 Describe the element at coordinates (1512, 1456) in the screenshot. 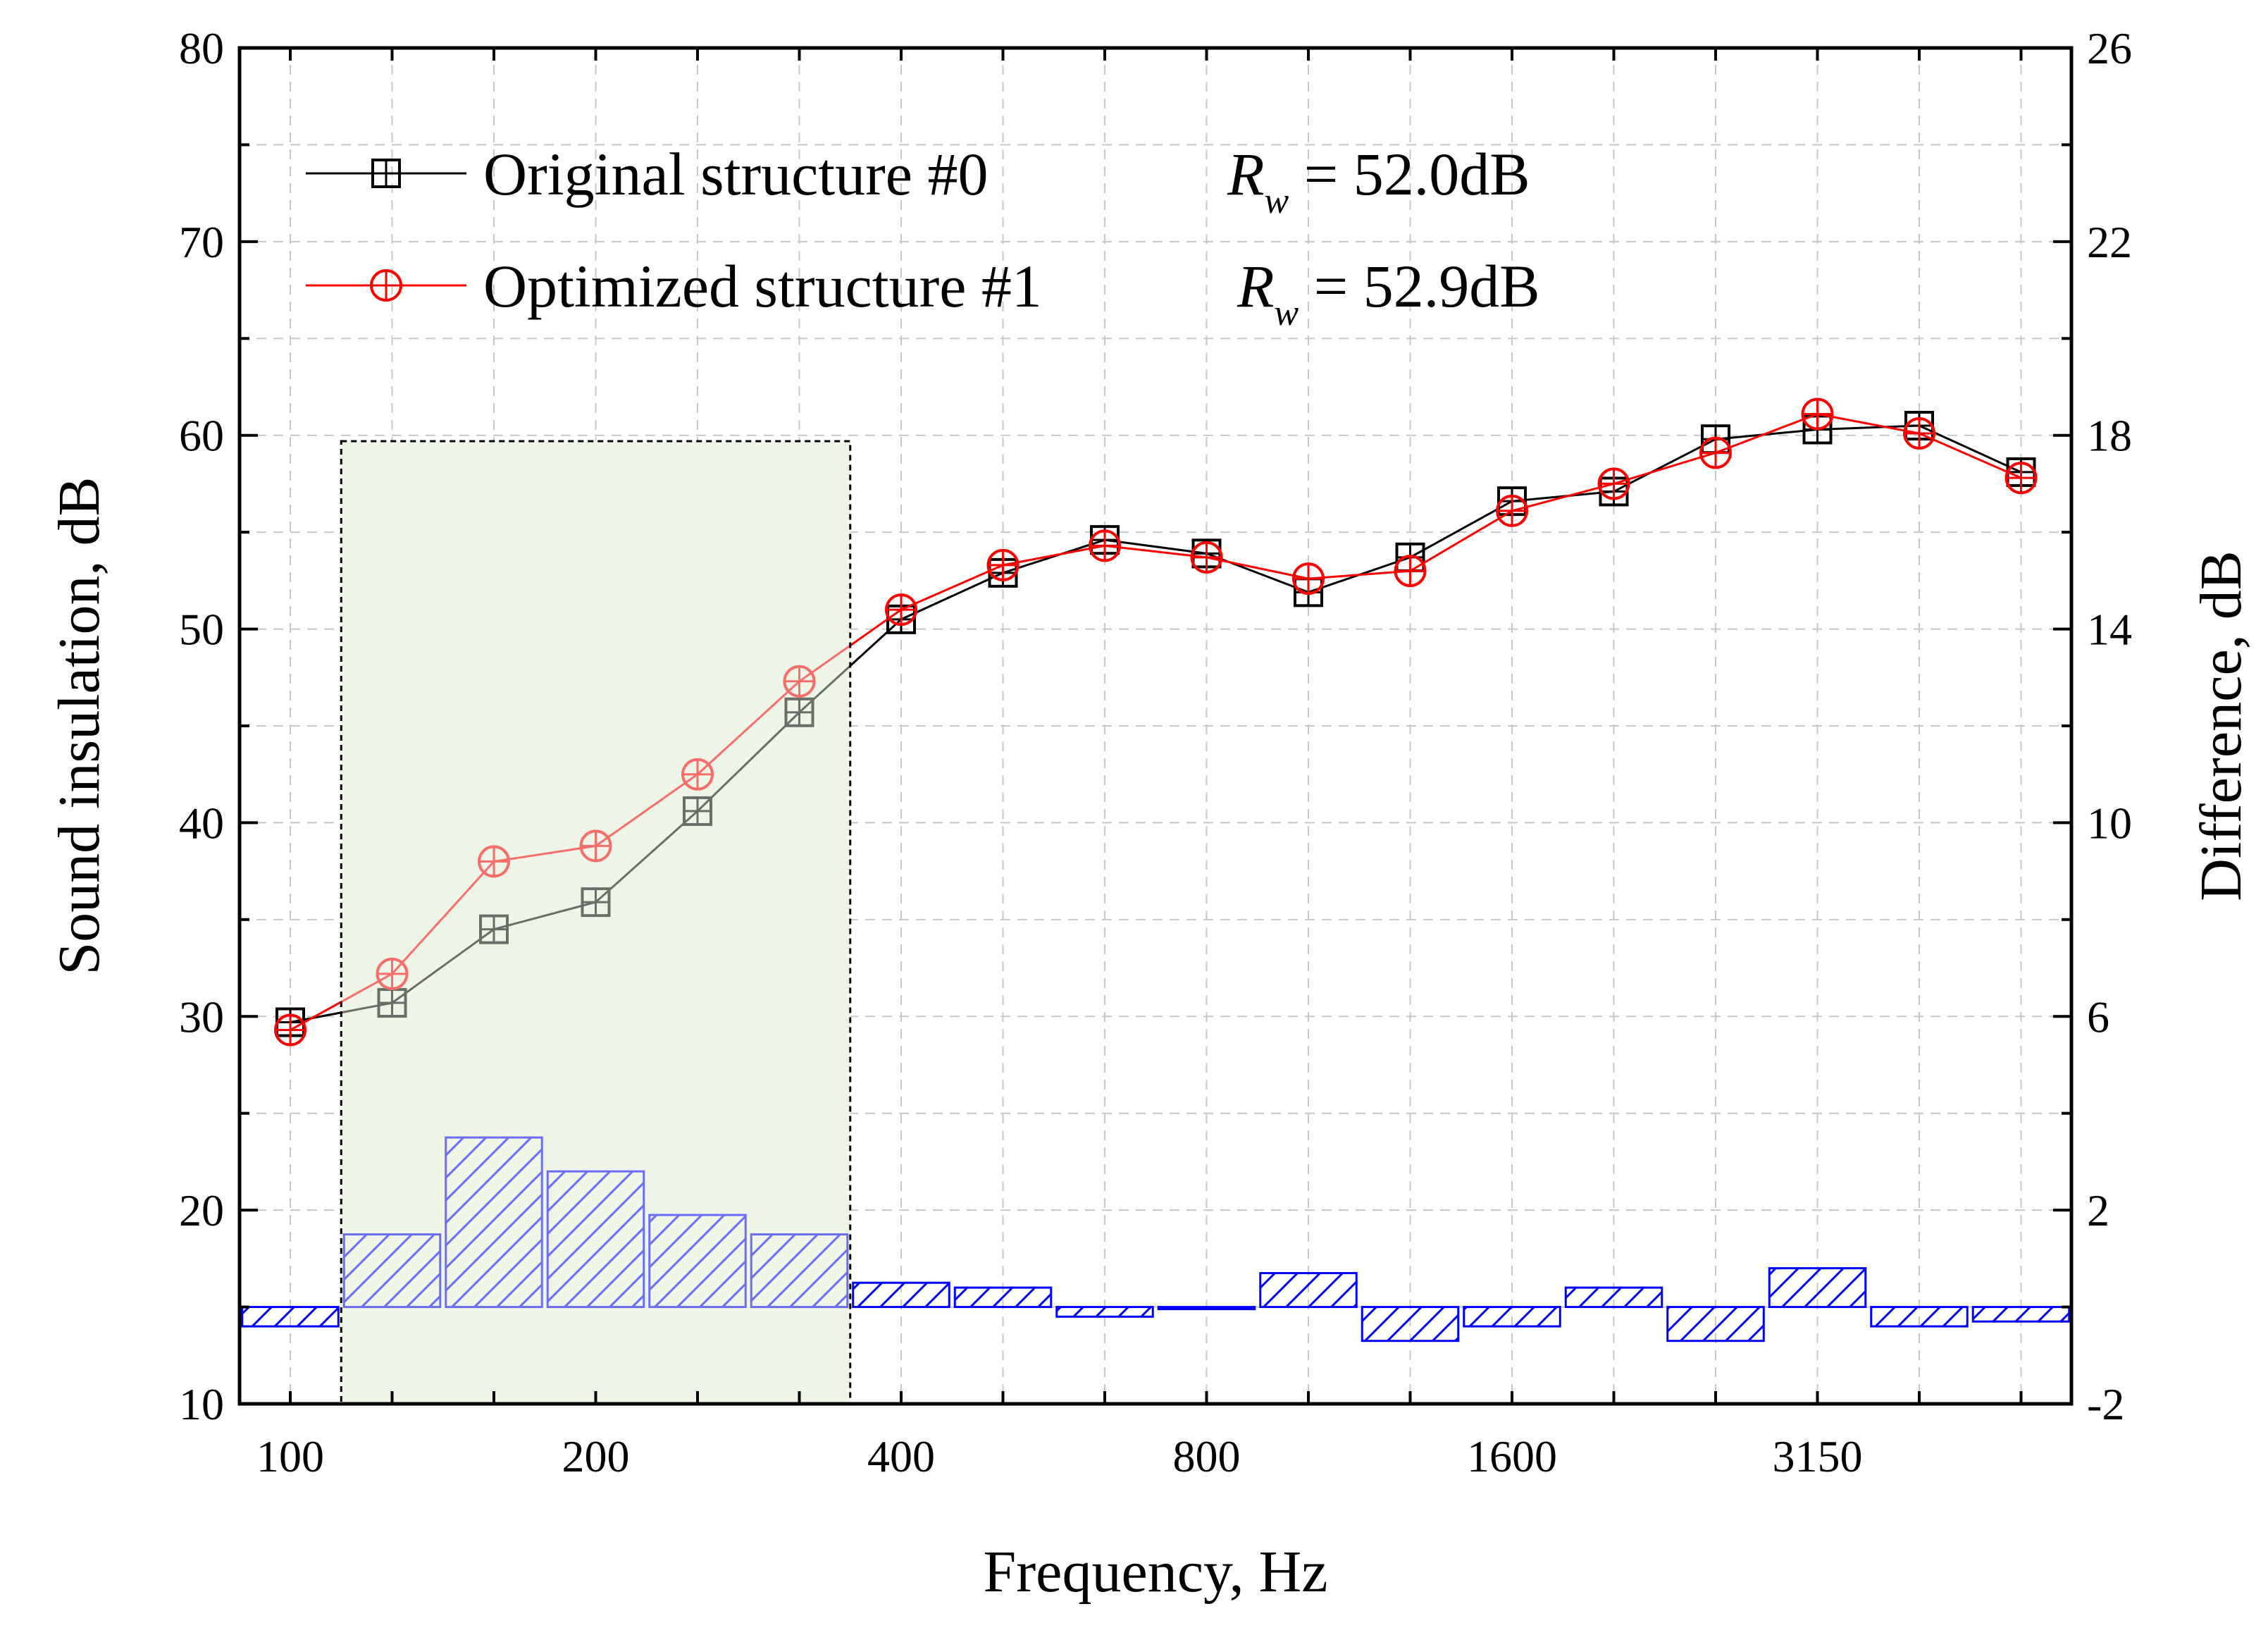

I see `x-tick-label: 1600` at that location.